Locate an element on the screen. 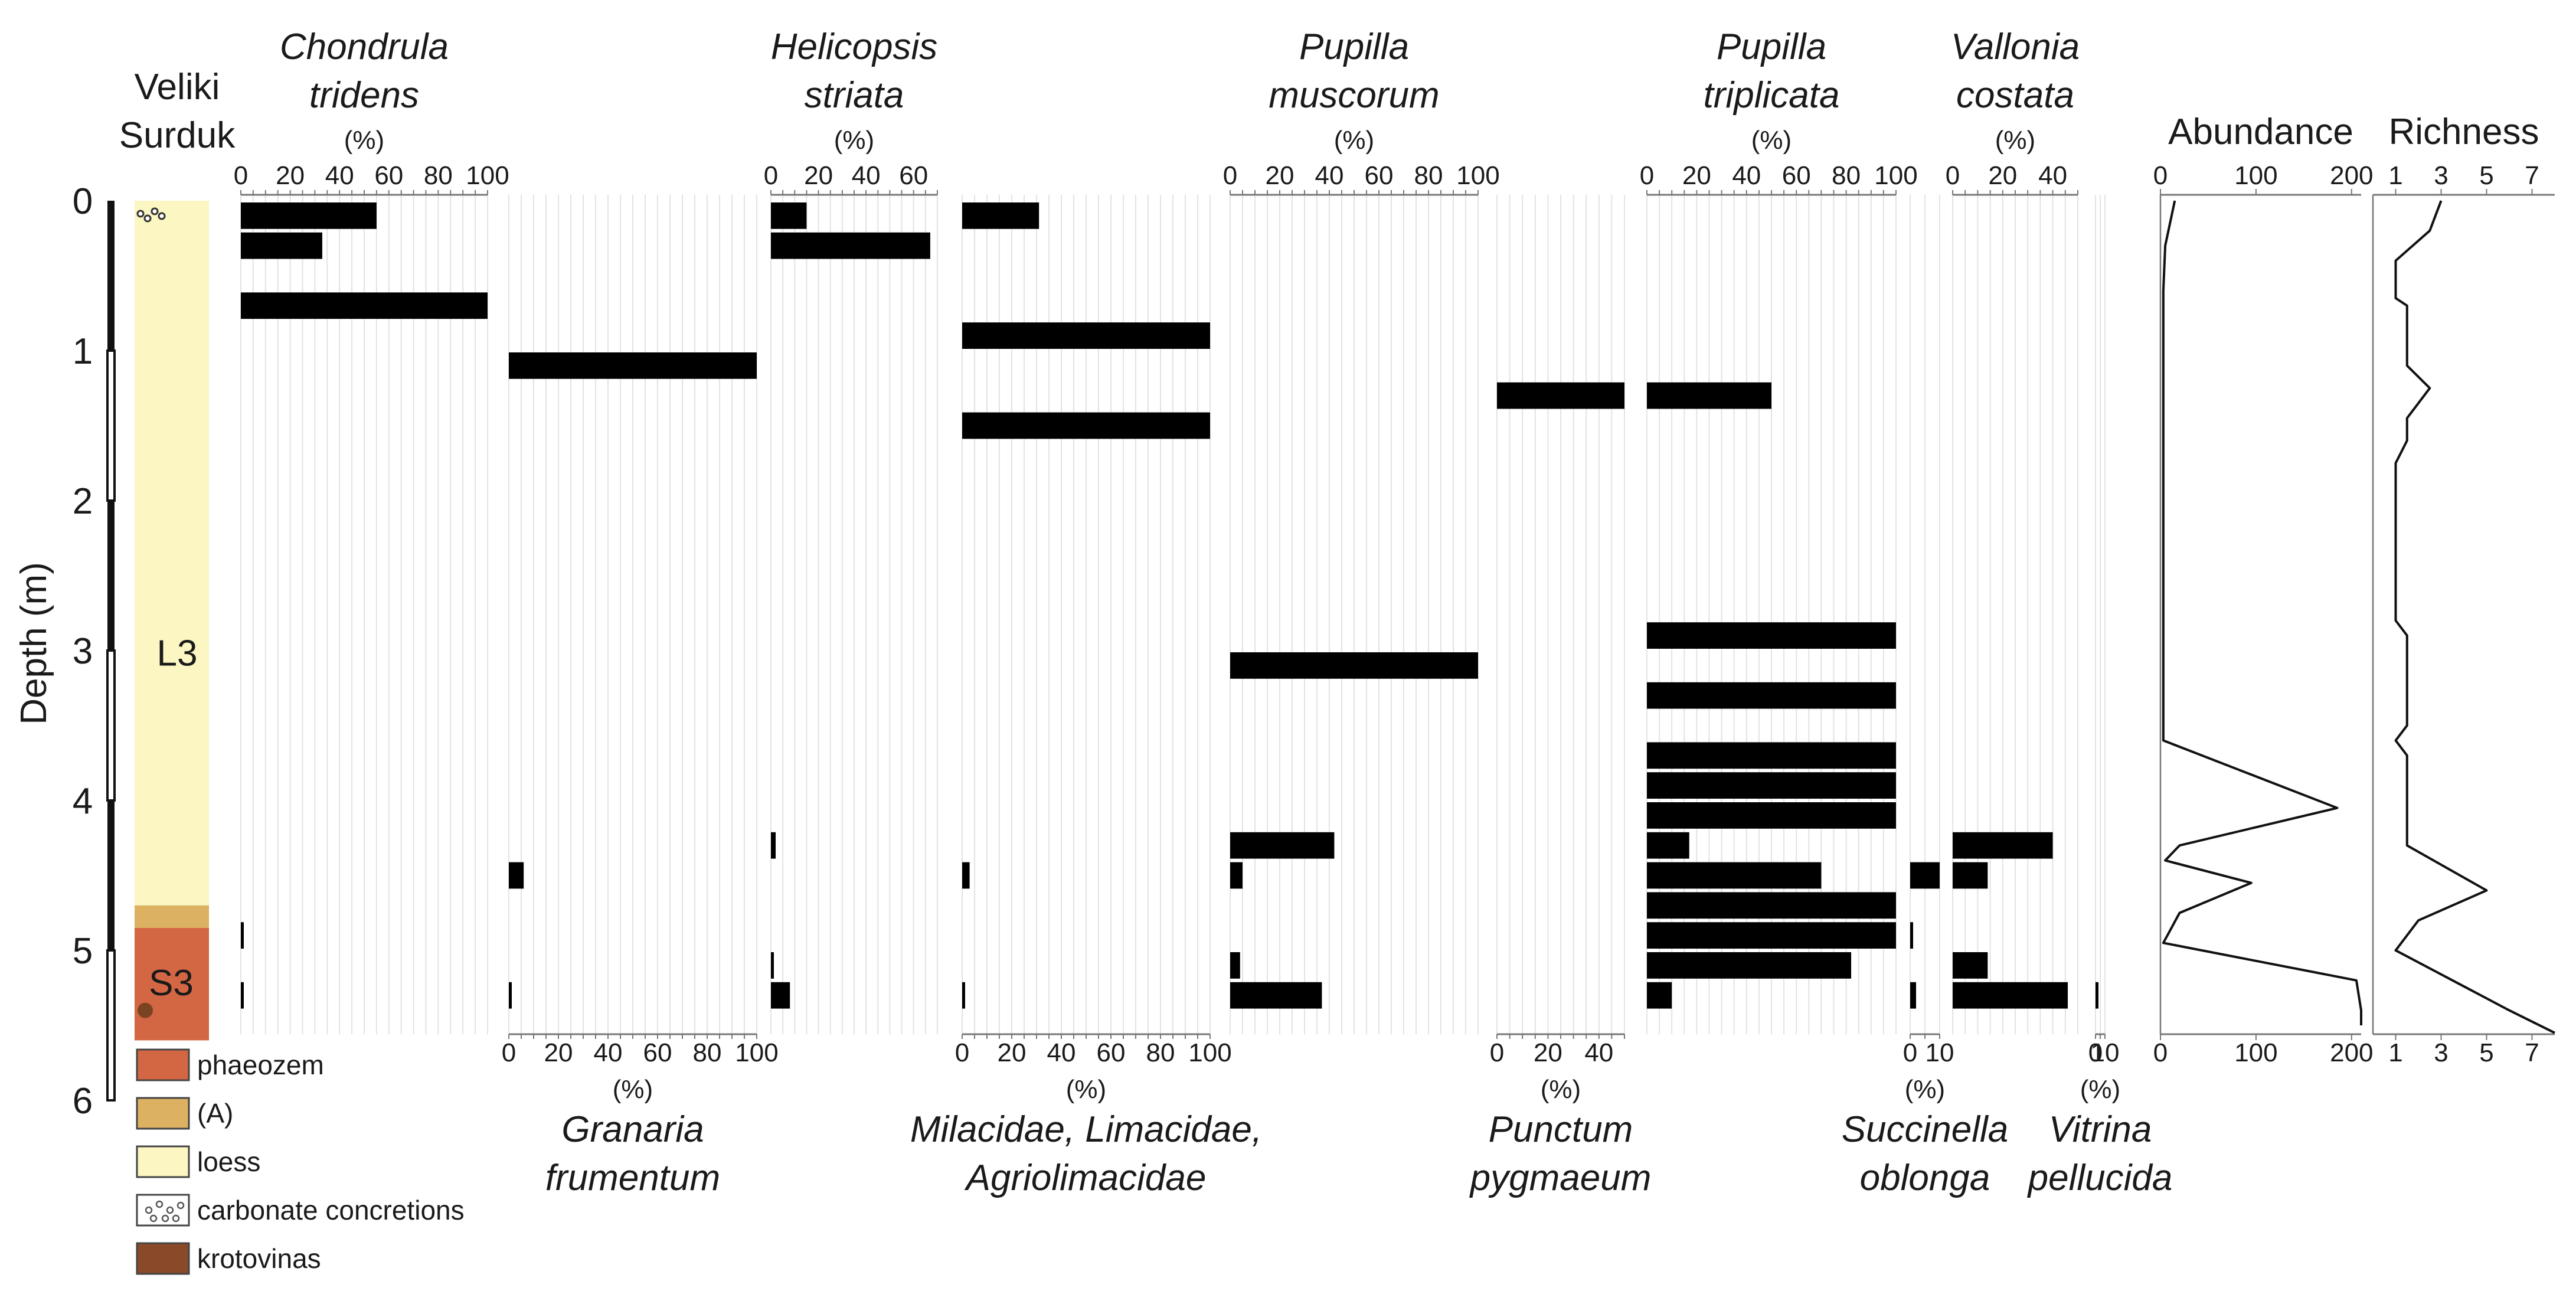  legend-swatch is located at coordinates (163, 1161).